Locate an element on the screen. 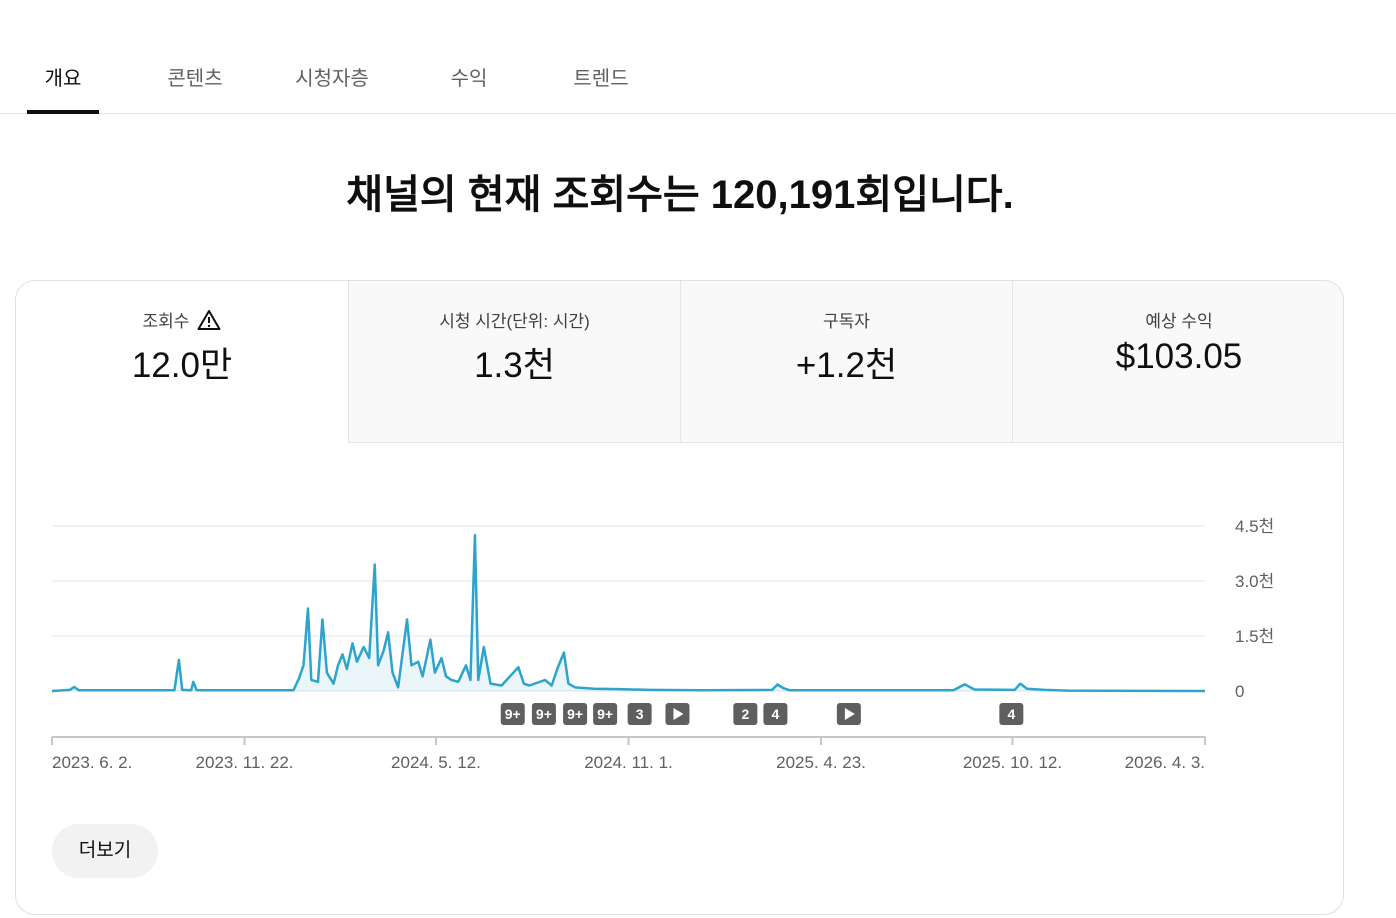  metric-label: 구독자 is located at coordinates (846, 321).